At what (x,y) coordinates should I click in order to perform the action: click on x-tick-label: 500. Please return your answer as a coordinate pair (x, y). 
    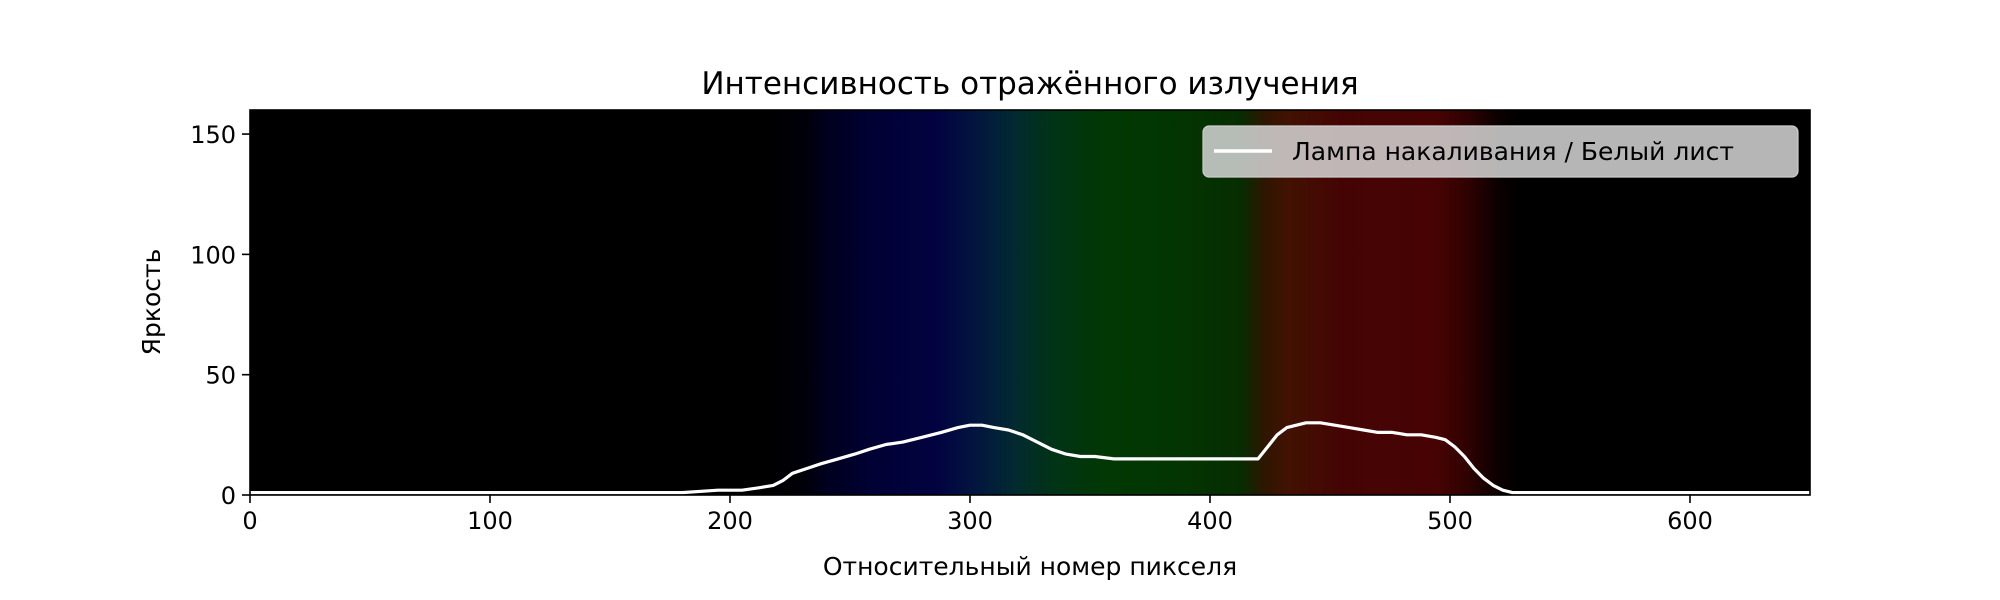
    Looking at the image, I should click on (1450, 521).